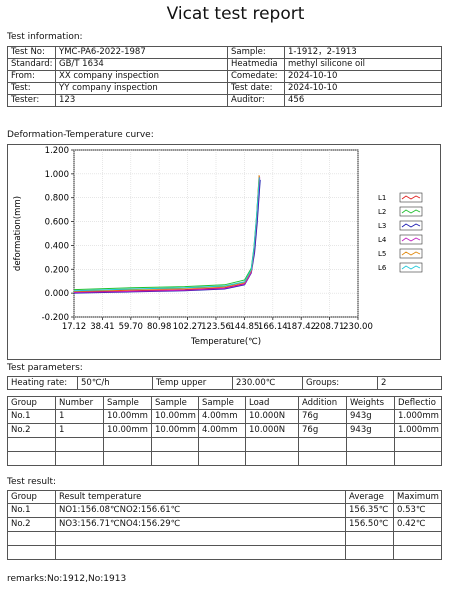 The width and height of the screenshot is (471, 600). I want to click on column-header: Maximum, so click(417, 497).